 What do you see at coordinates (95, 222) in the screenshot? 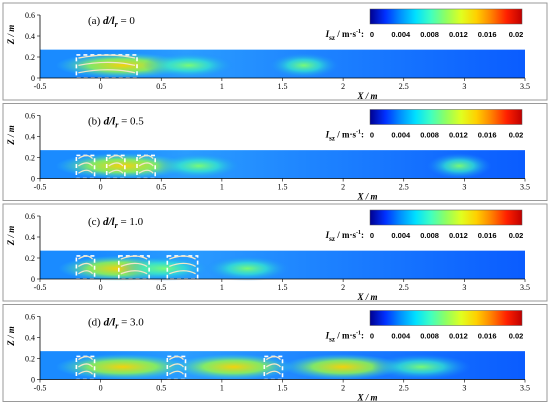
I see `panel-label-prefix: (c)` at bounding box center [95, 222].